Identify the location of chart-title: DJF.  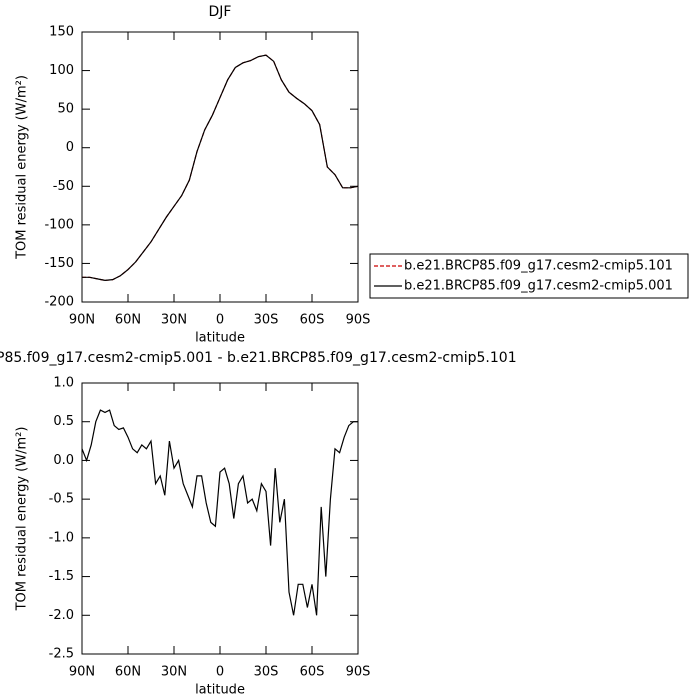
(220, 12).